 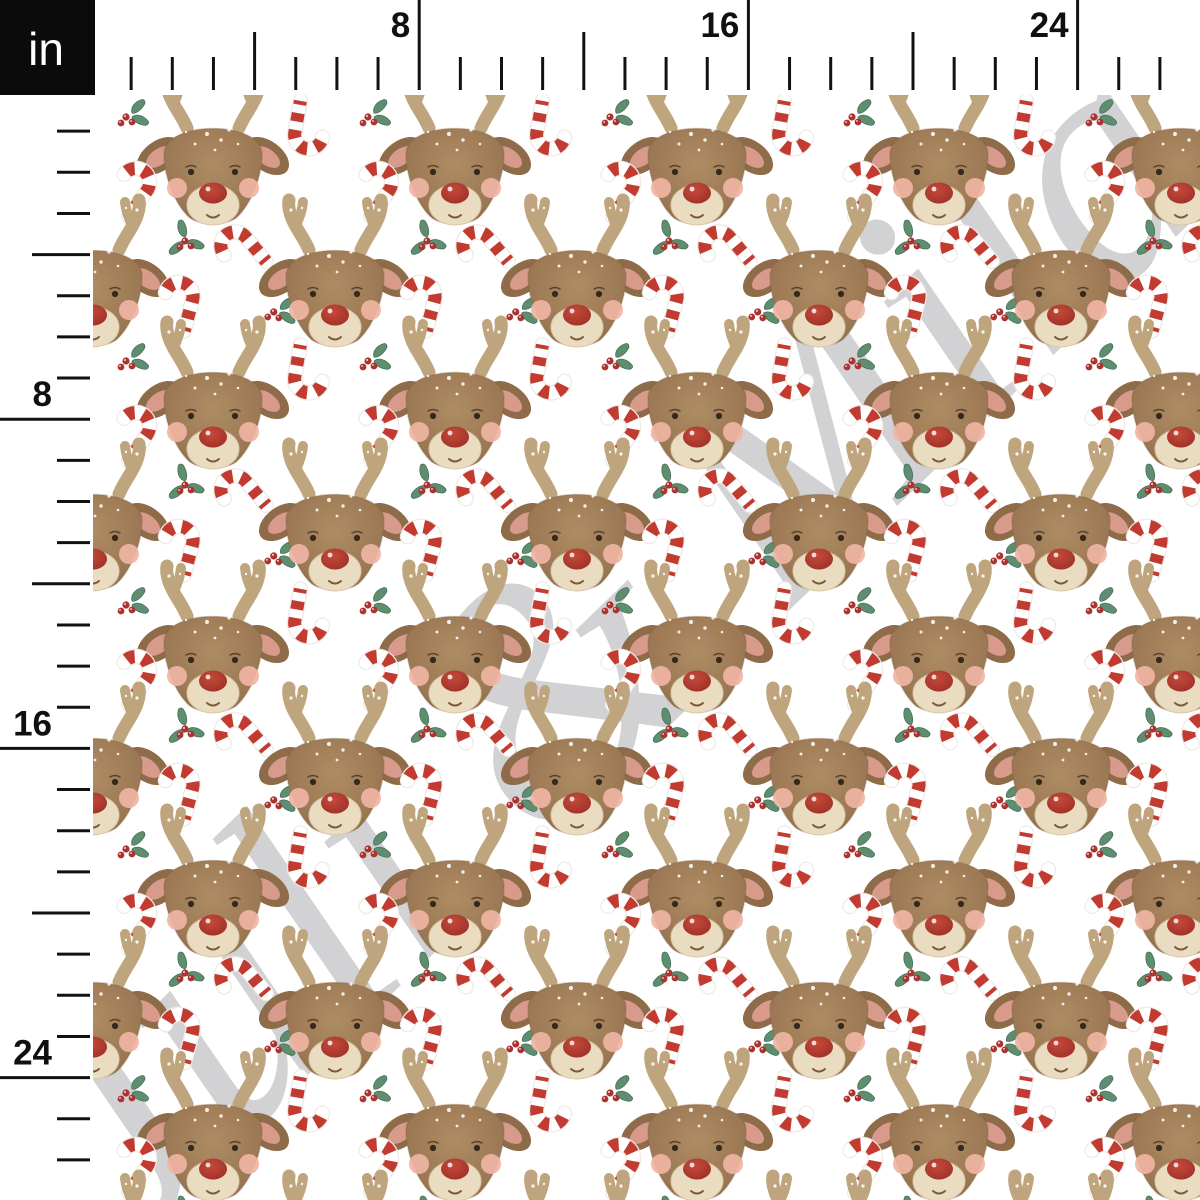 I want to click on unit-box-background, so click(x=47, y=47).